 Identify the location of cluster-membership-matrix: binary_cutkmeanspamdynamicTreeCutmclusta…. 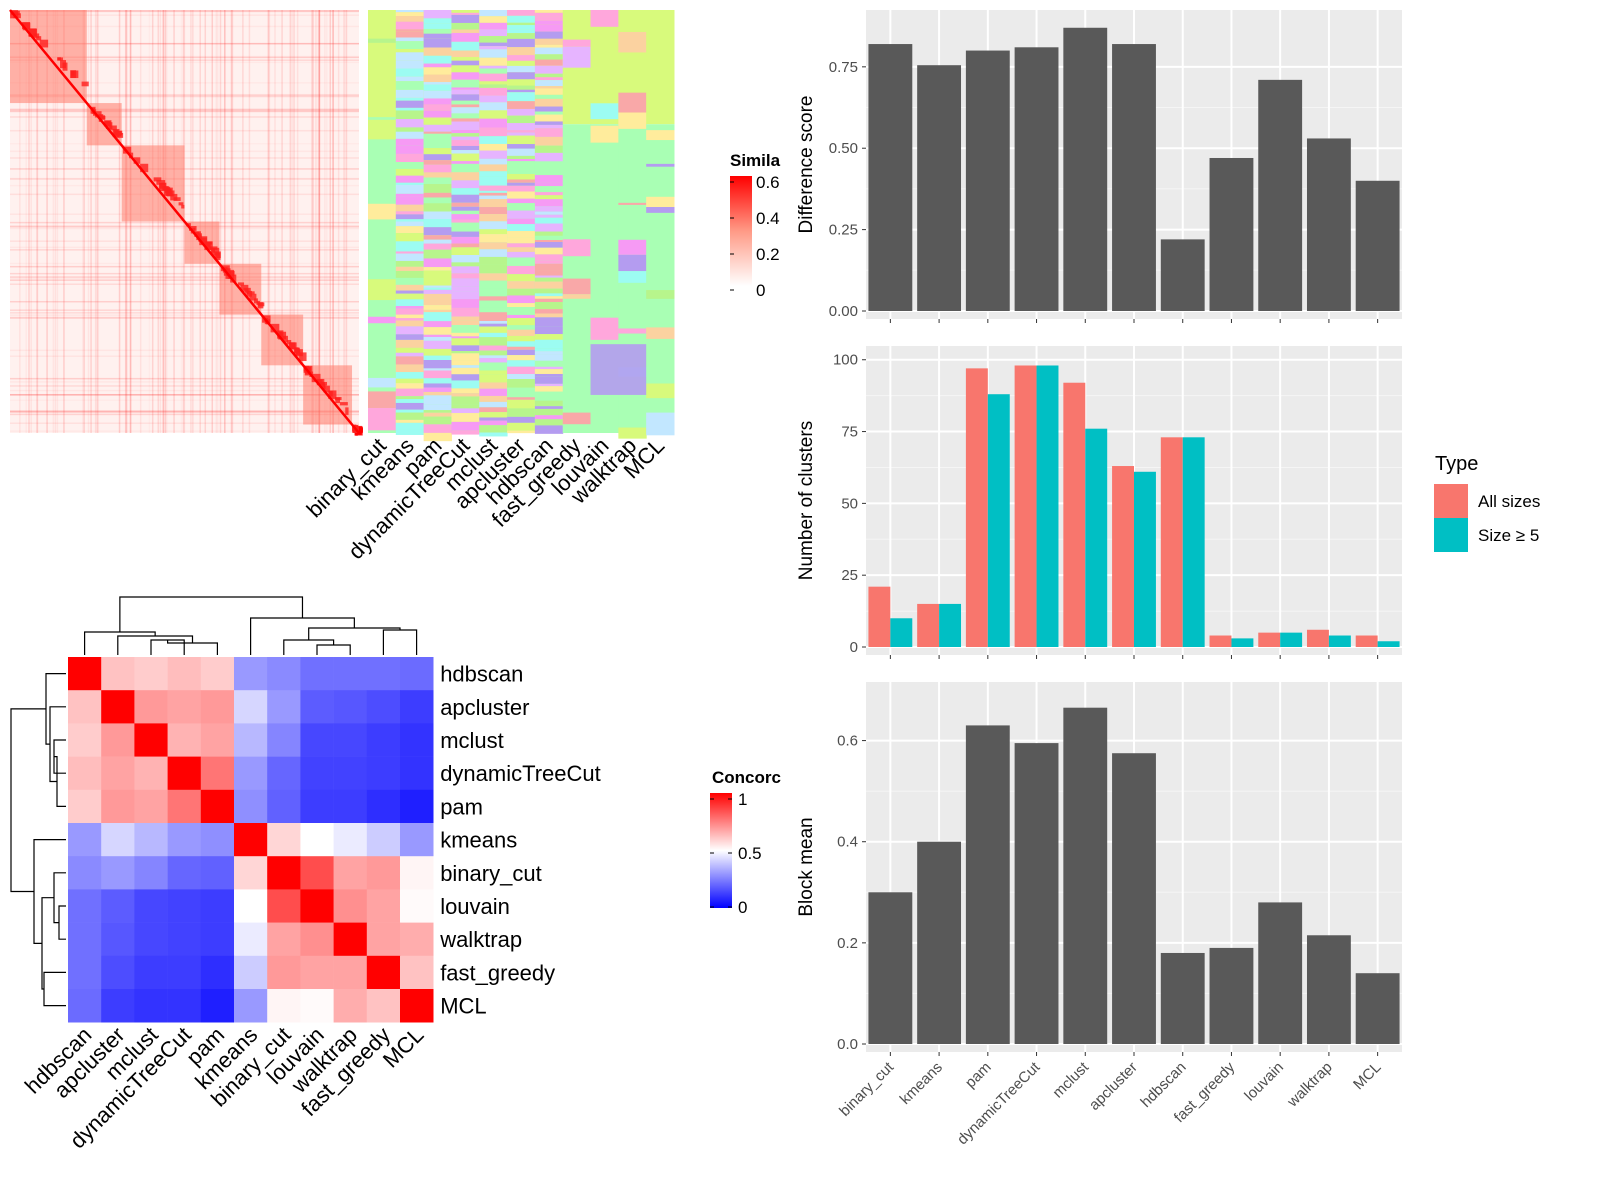
(488, 287).